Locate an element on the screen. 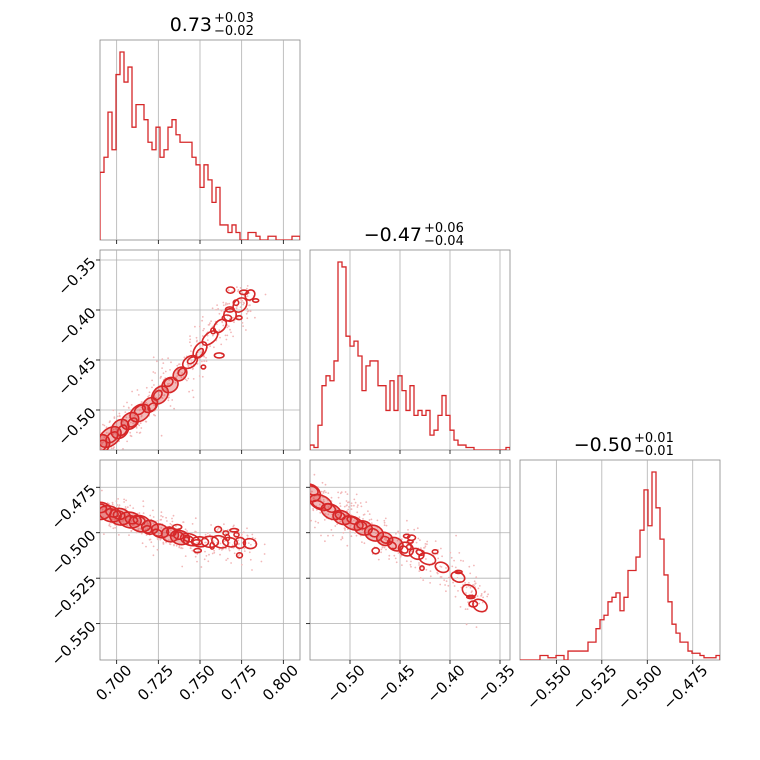  xtick-label-param-0-0: 0.700 is located at coordinates (113, 682).